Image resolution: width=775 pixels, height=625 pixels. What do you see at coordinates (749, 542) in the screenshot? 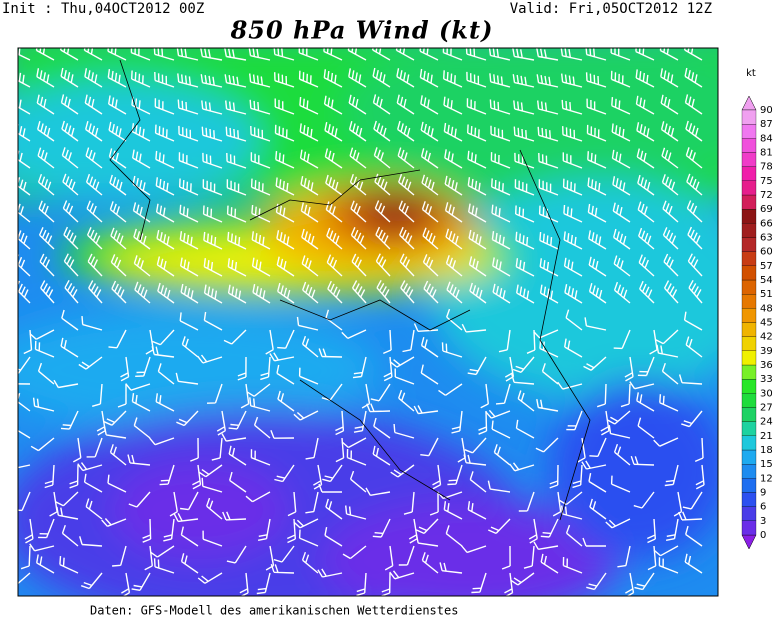
I see `colorbar-bottom-arrow` at bounding box center [749, 542].